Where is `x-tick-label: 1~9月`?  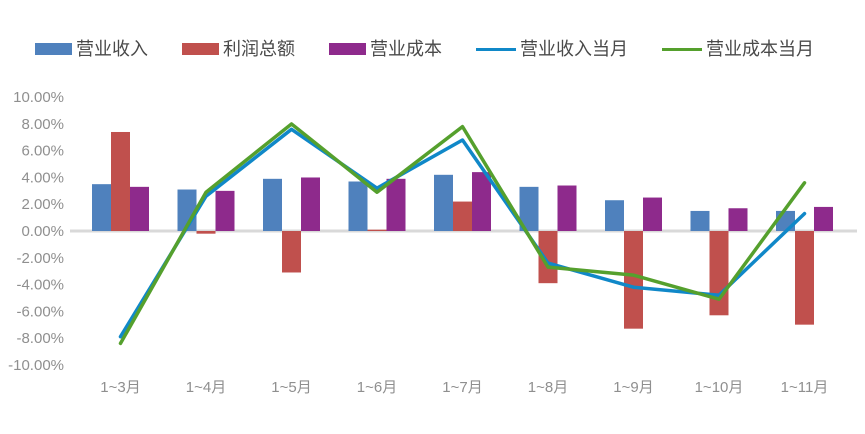
x-tick-label: 1~9月 is located at coordinates (633, 387).